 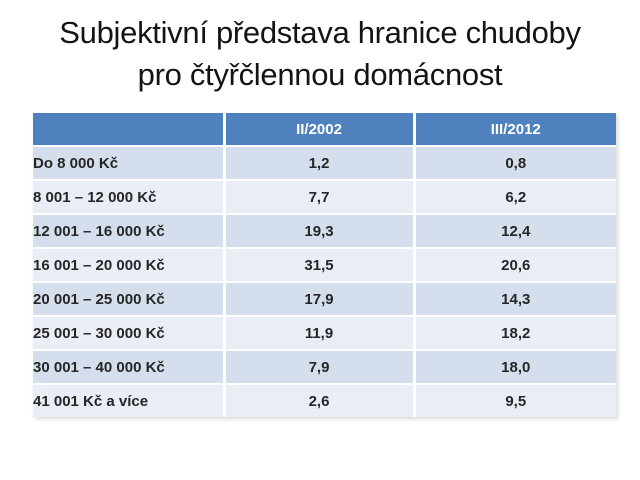 I want to click on row-label: 25 001 – 30 000 Kč, so click(x=129, y=333).